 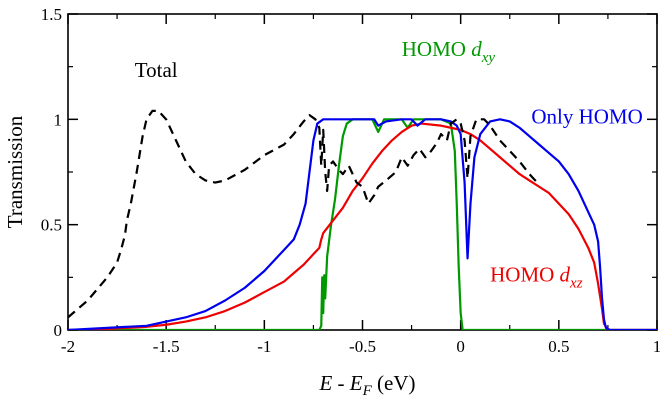 I want to click on label-only-homo-text: Only HOMO, so click(x=586, y=117).